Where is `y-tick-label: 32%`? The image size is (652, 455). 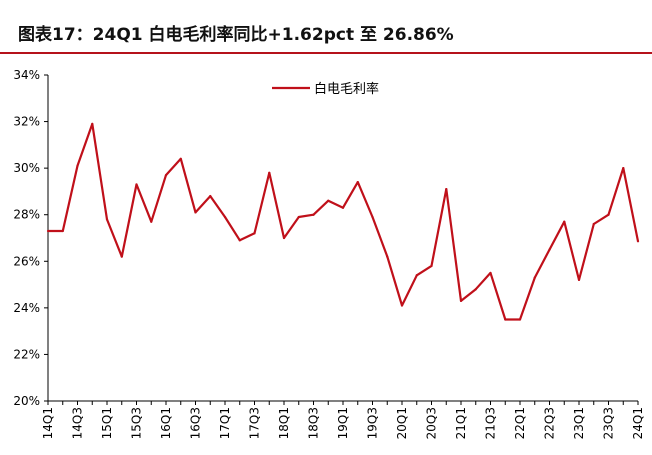 y-tick-label: 32% is located at coordinates (26, 122).